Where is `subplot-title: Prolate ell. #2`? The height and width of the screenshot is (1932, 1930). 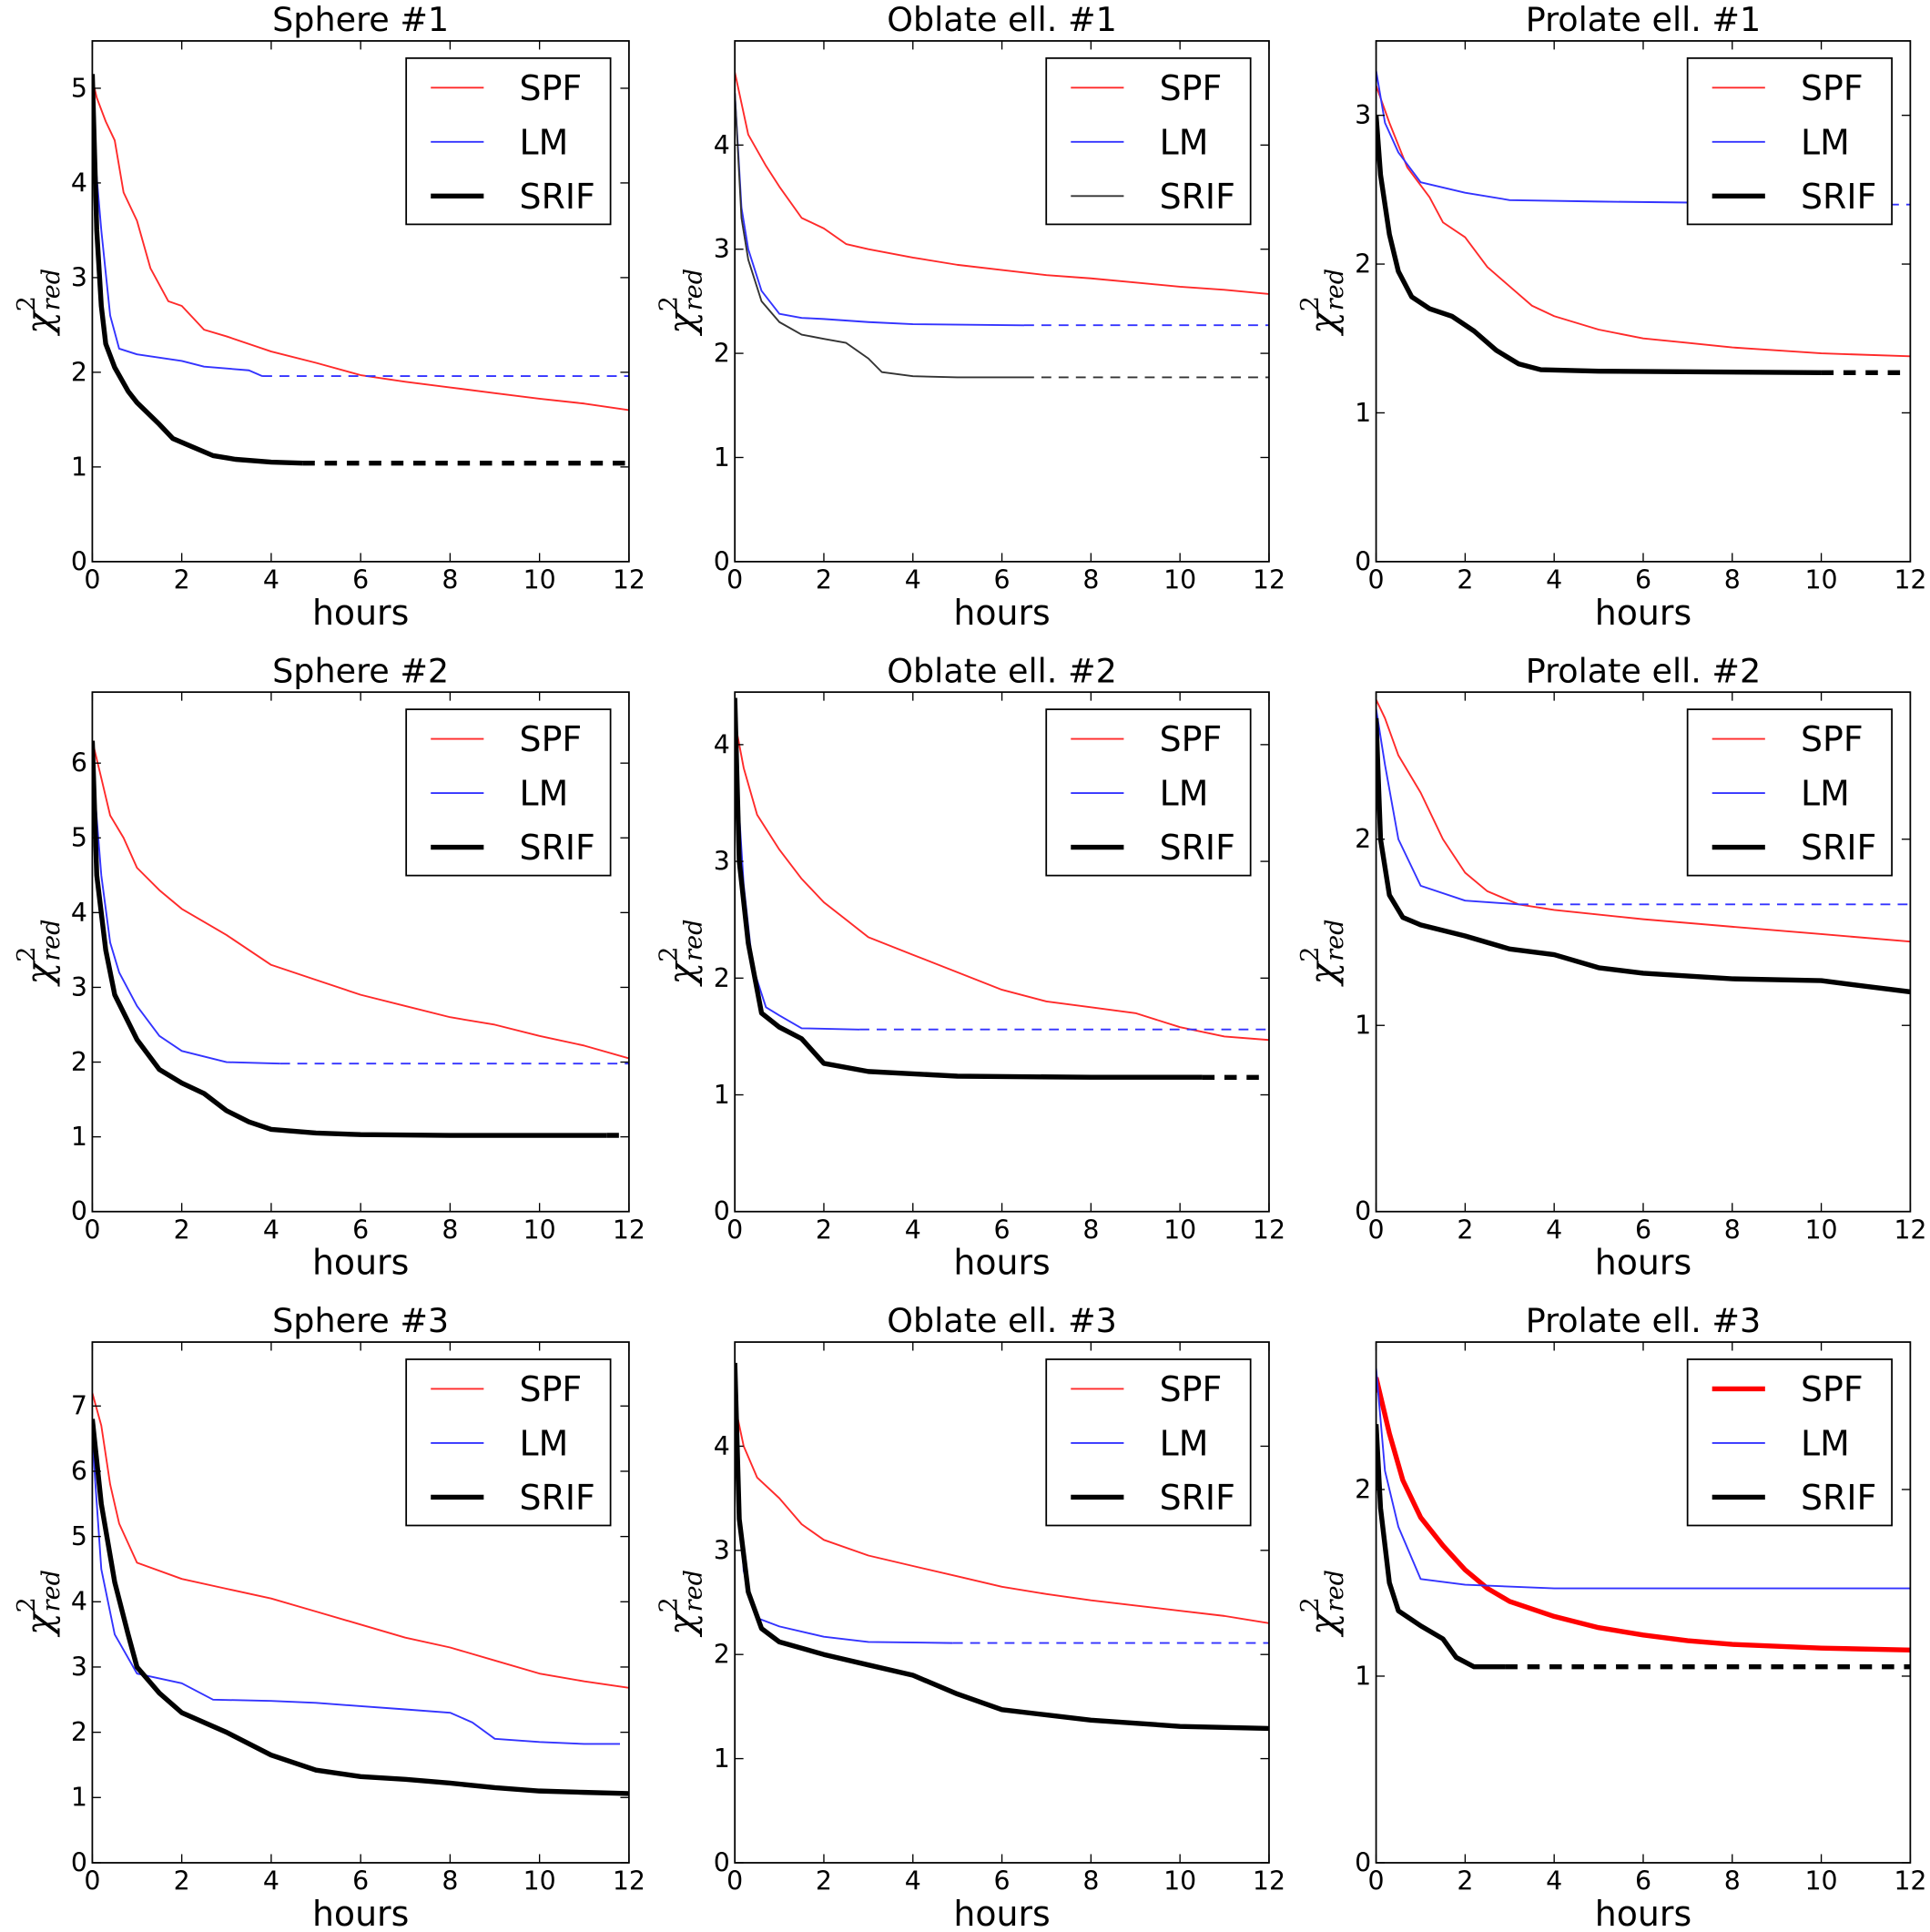
subplot-title: Prolate ell. #2 is located at coordinates (1644, 670).